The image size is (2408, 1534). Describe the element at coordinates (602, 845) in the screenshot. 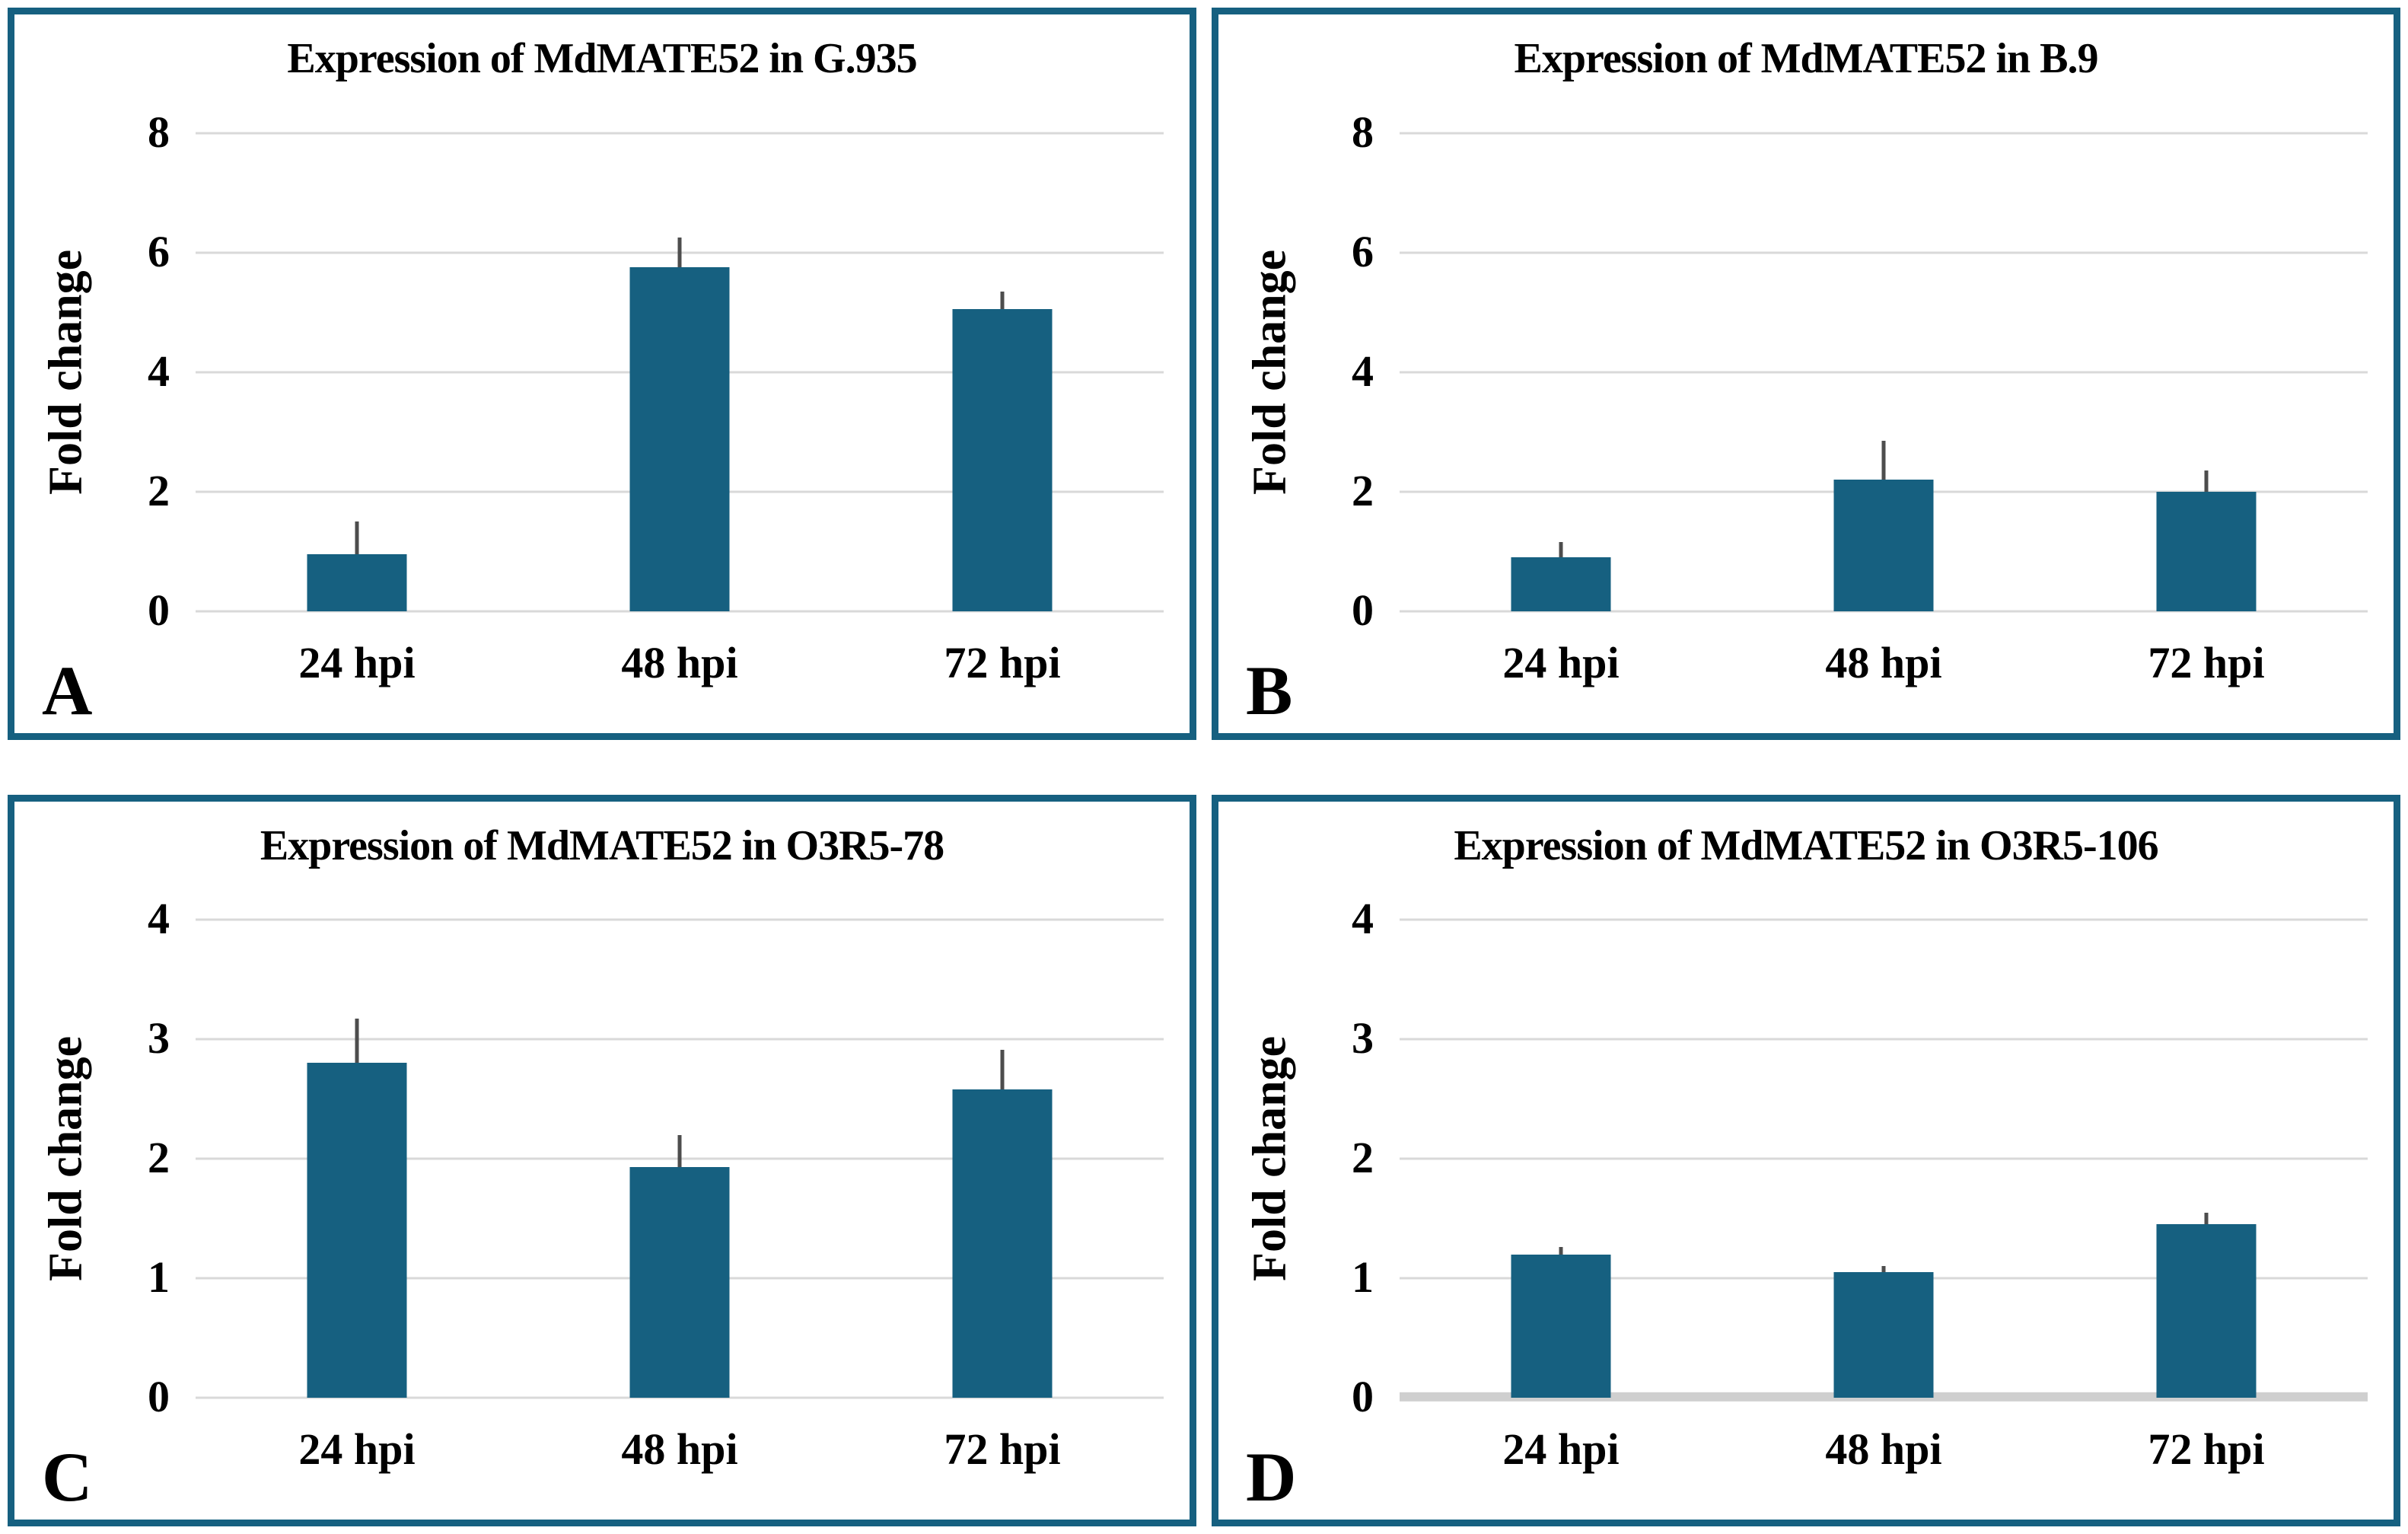

I see `chart-title: Expression of MdMATE52 in O3R5-78` at that location.